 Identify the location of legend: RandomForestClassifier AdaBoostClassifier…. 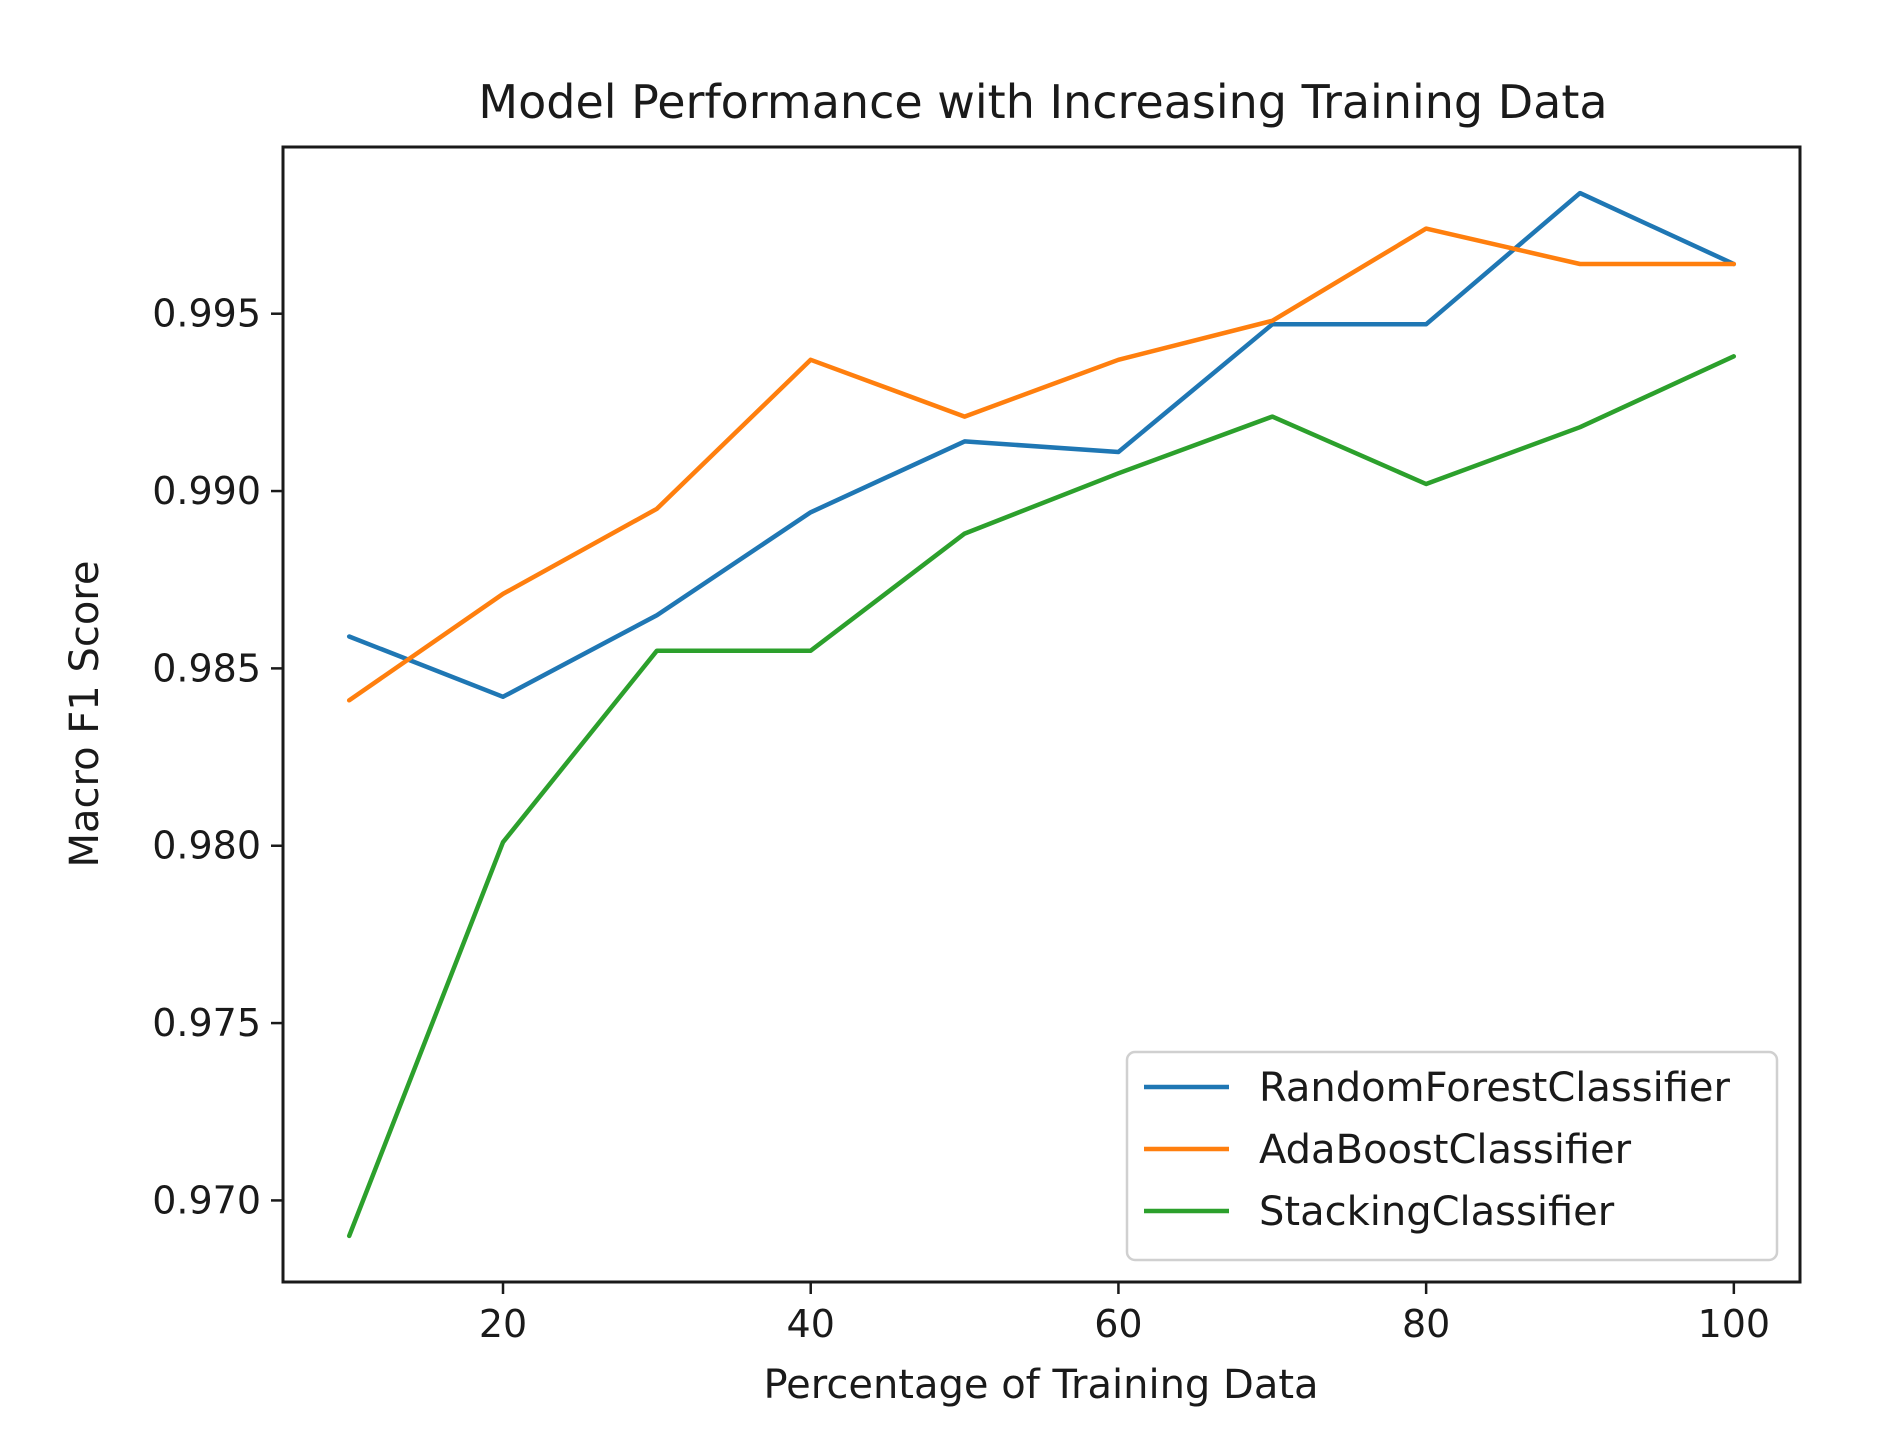
(1452, 1156).